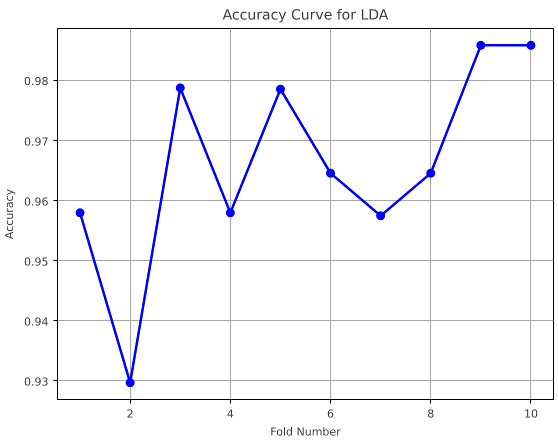  Describe the element at coordinates (330, 414) in the screenshot. I see `x-tick-label: 6` at that location.